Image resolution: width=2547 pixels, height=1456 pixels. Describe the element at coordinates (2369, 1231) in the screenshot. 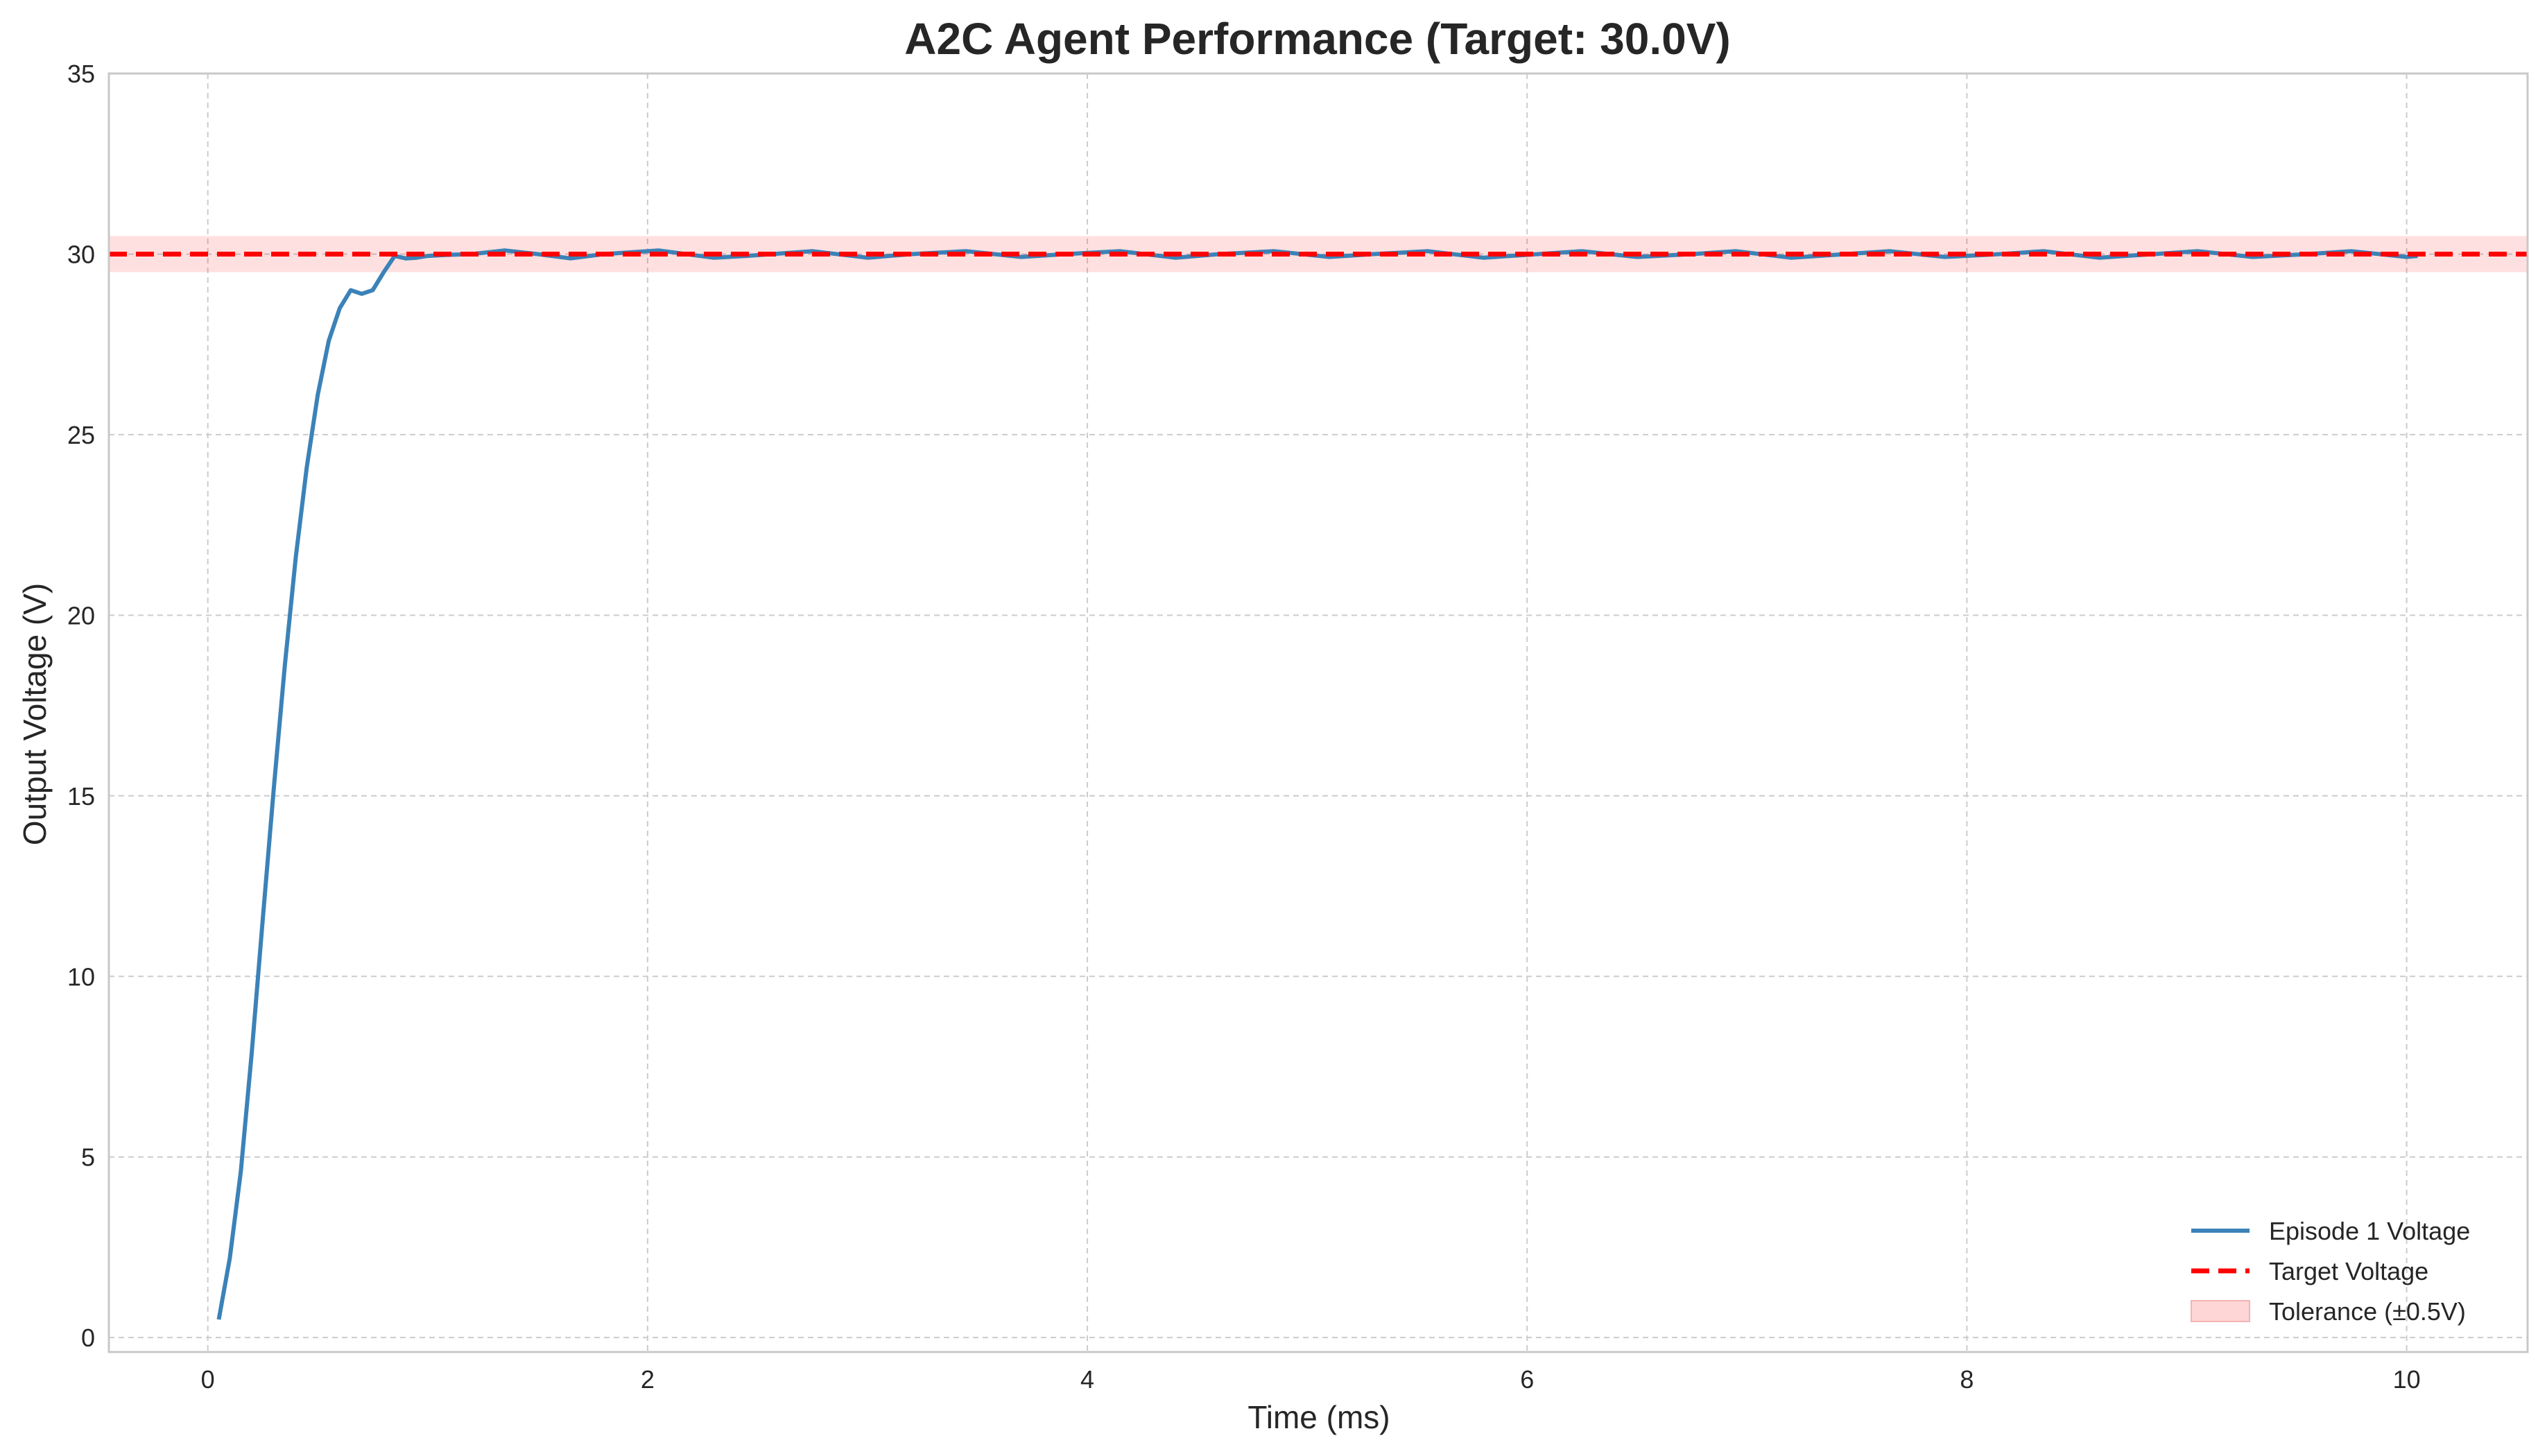

I see `legend-label: Episode 1 Voltage` at that location.